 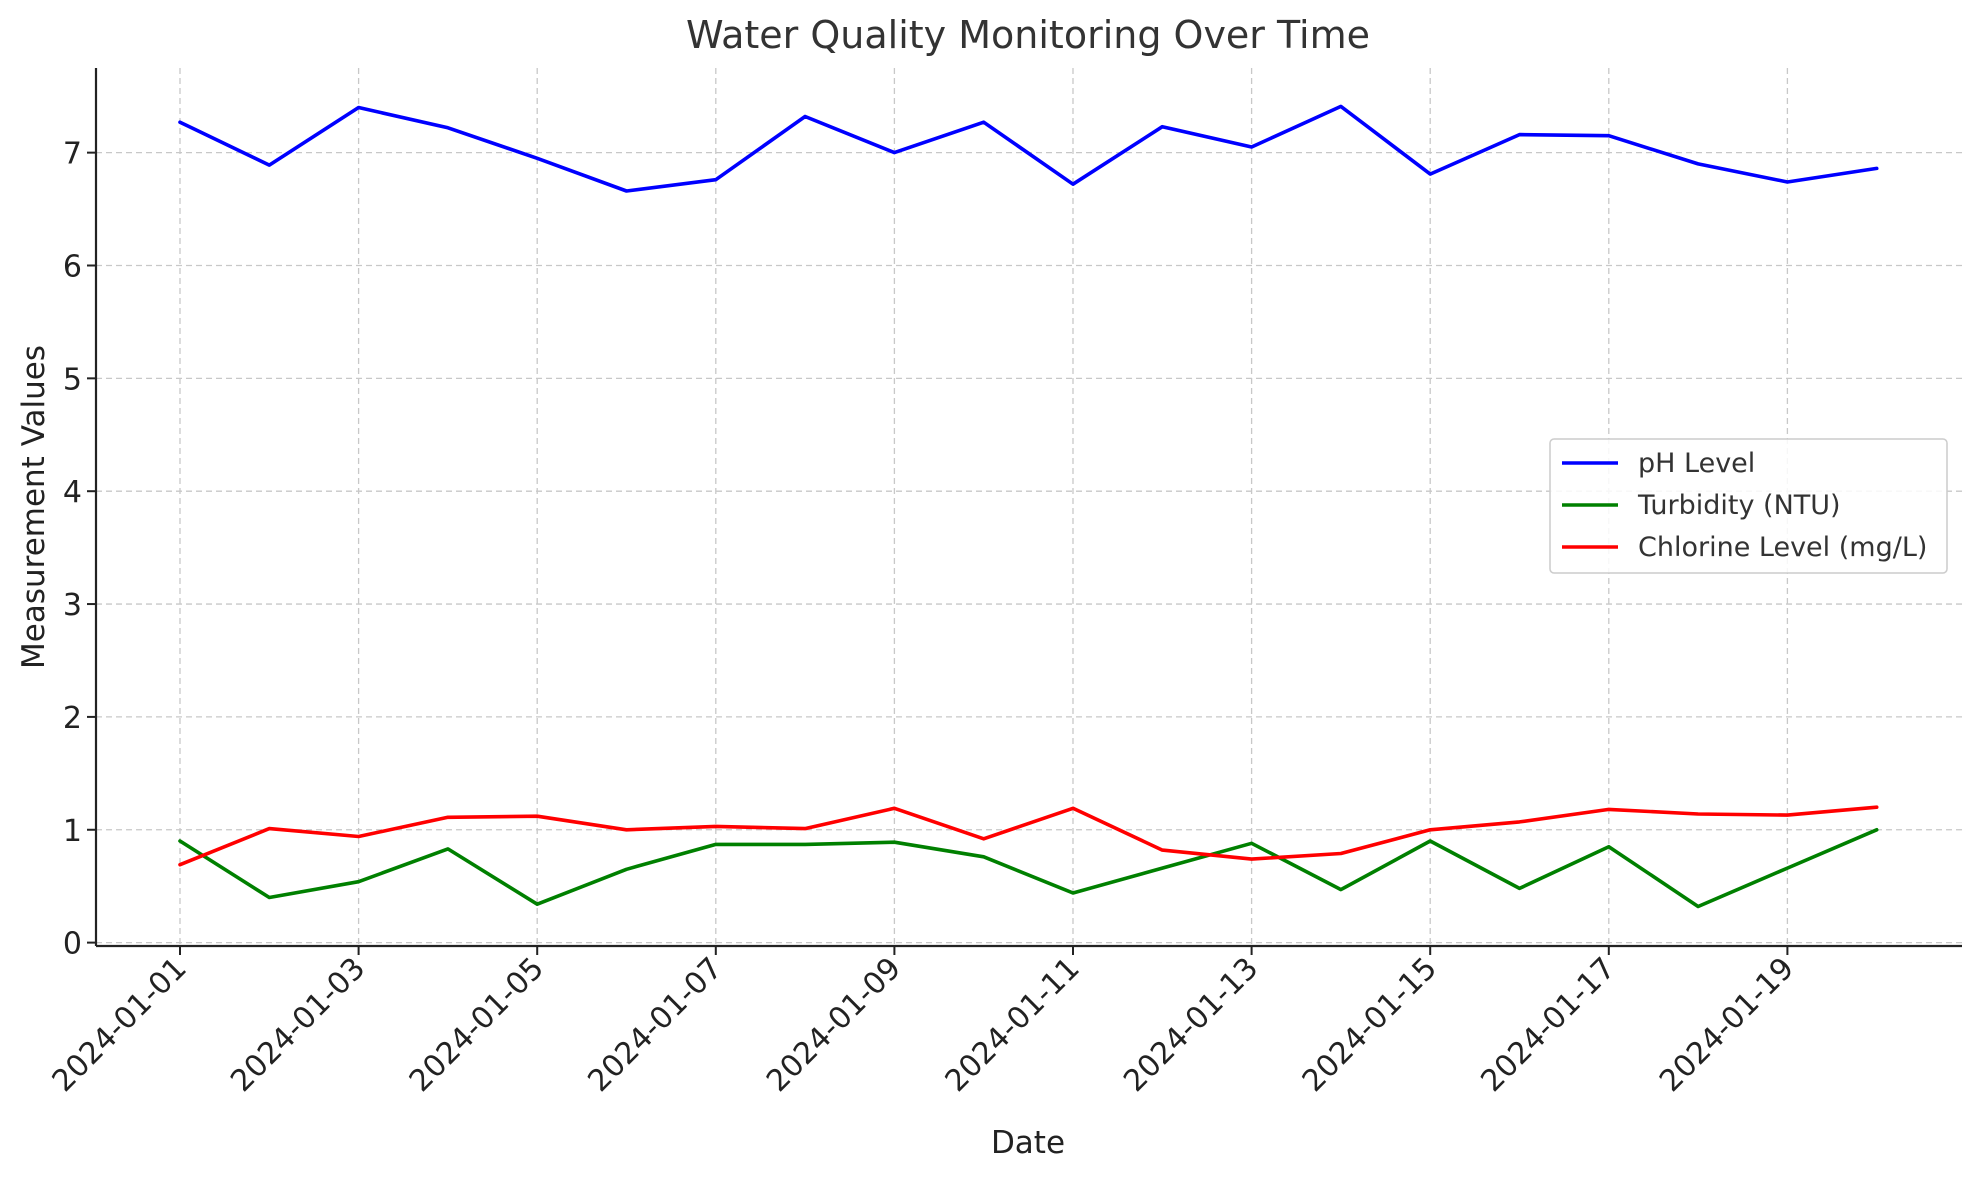 I want to click on x-tick-label: 2024-01-07, so click(x=655, y=1025).